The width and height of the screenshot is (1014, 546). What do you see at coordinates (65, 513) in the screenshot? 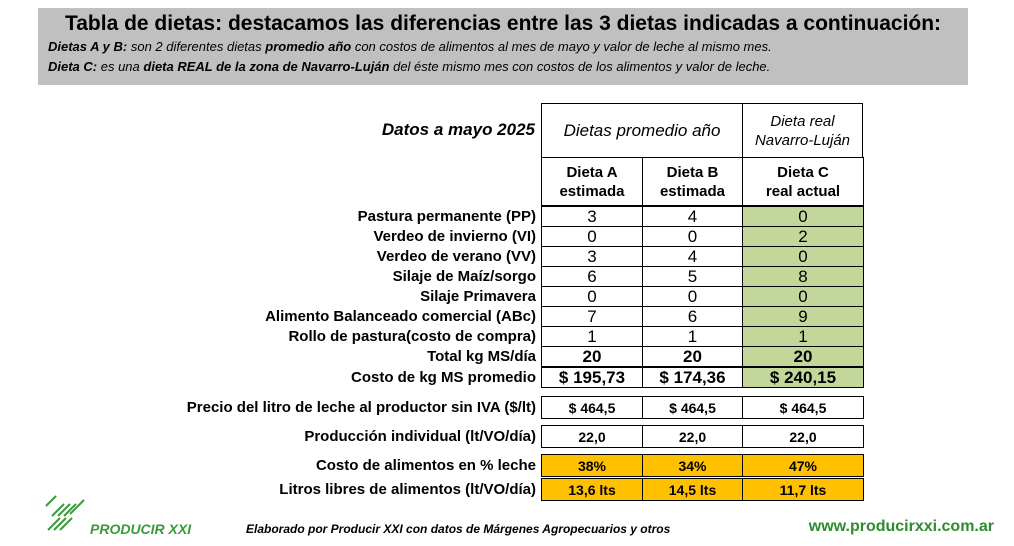
I see `logo-icon` at bounding box center [65, 513].